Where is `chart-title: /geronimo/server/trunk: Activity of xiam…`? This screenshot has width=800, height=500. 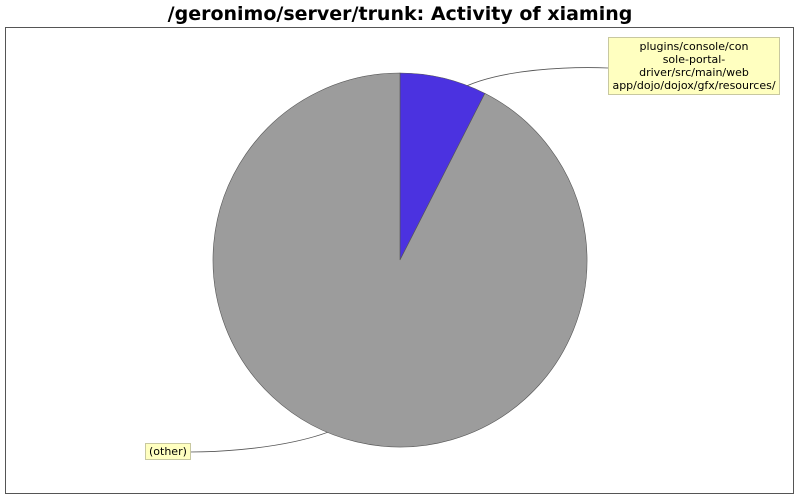
chart-title: /geronimo/server/trunk: Activity of xiam… is located at coordinates (400, 14).